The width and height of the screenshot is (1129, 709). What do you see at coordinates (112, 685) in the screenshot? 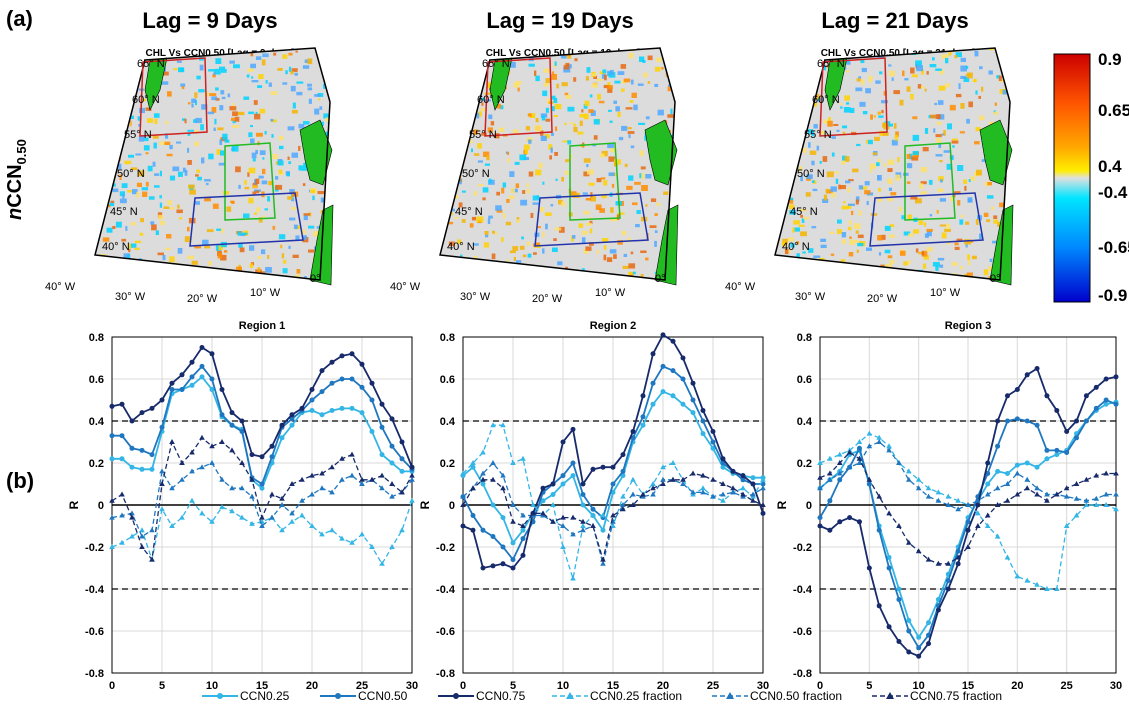
I see `x-tick-label: 0` at bounding box center [112, 685].